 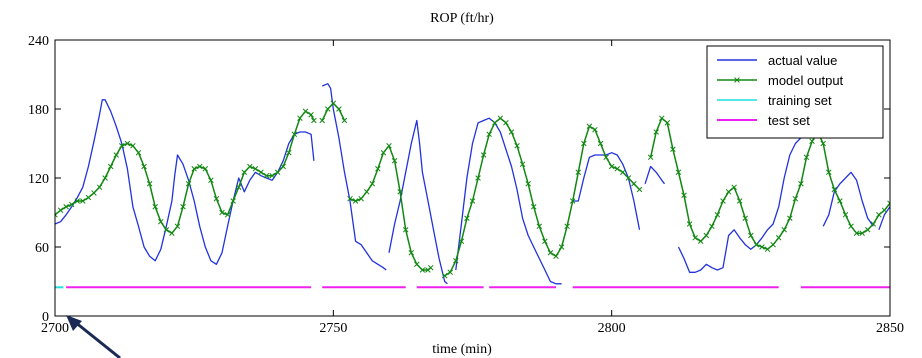 I want to click on legend-label-actual: actual value, so click(x=802, y=60).